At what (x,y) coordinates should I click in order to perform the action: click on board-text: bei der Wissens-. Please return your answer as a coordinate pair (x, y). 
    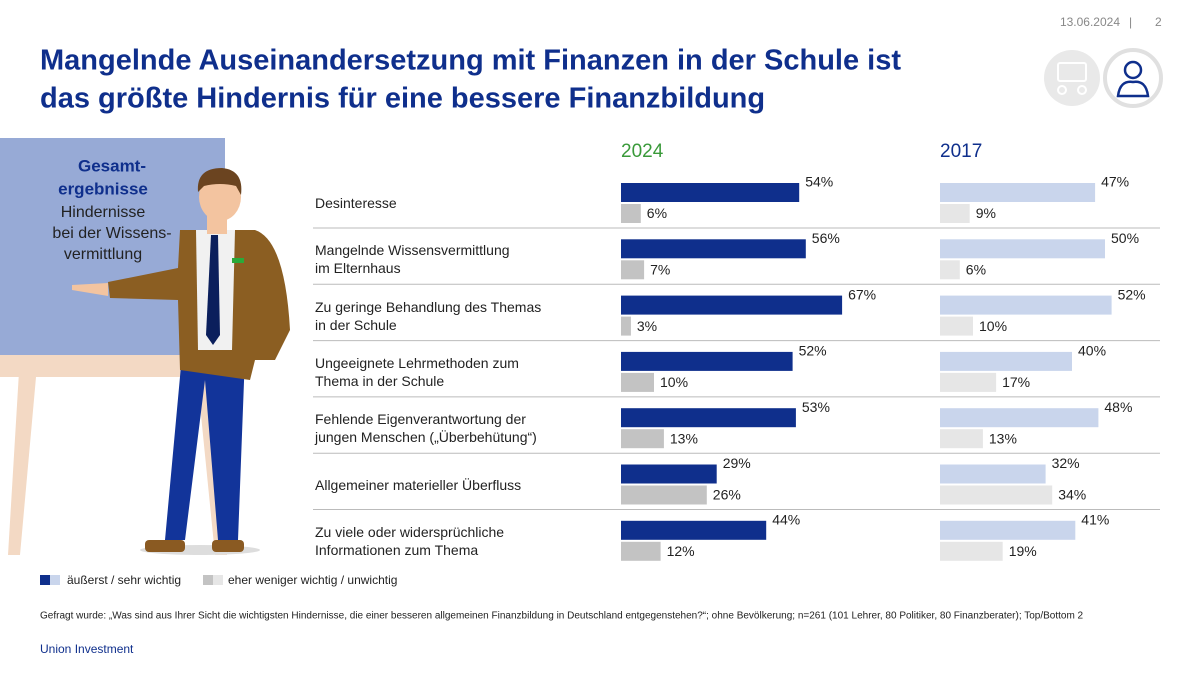
    Looking at the image, I should click on (111, 233).